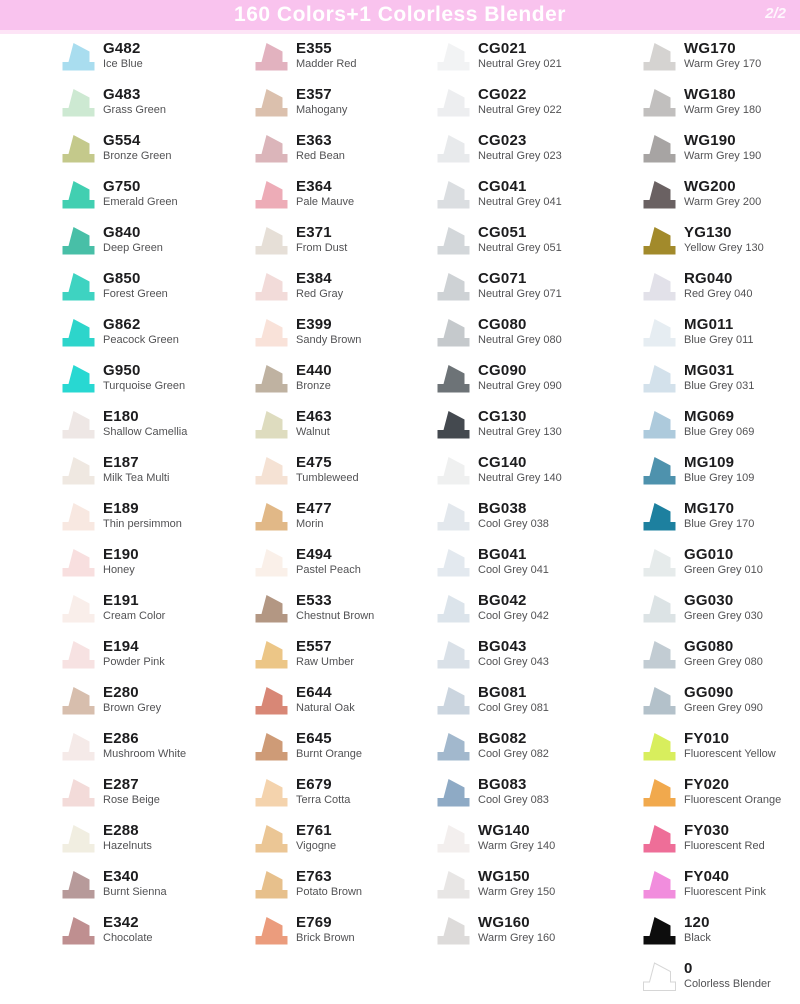 The image size is (800, 1004). What do you see at coordinates (131, 800) in the screenshot?
I see `color-name: Rose Beige` at bounding box center [131, 800].